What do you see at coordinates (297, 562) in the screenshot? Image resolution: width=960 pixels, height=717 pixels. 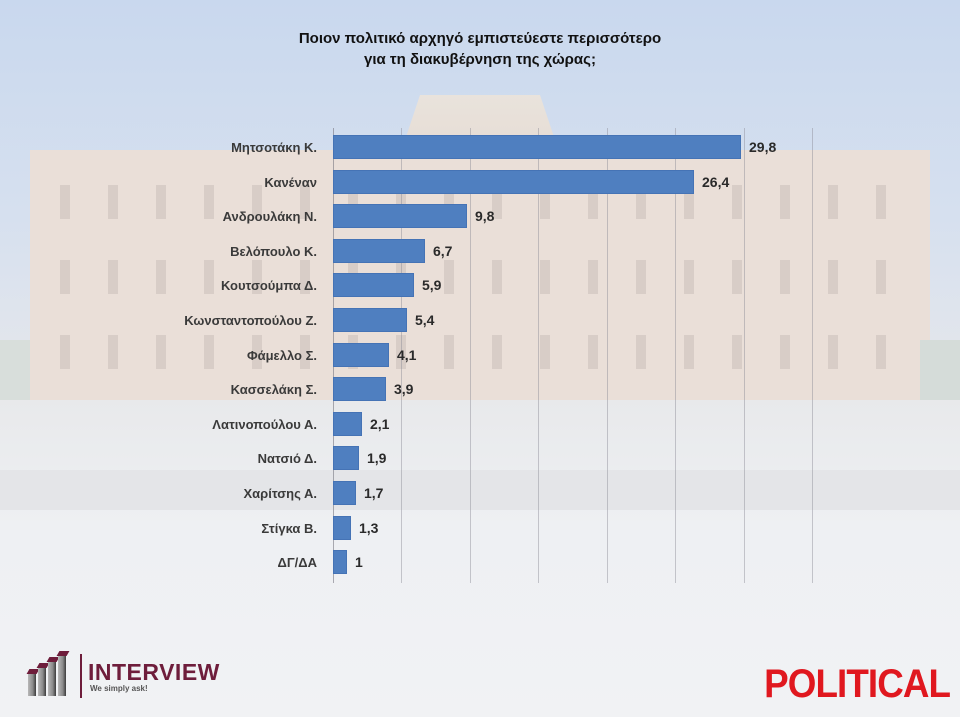 I see `category-label: ΔΓ/ΔΑ` at bounding box center [297, 562].